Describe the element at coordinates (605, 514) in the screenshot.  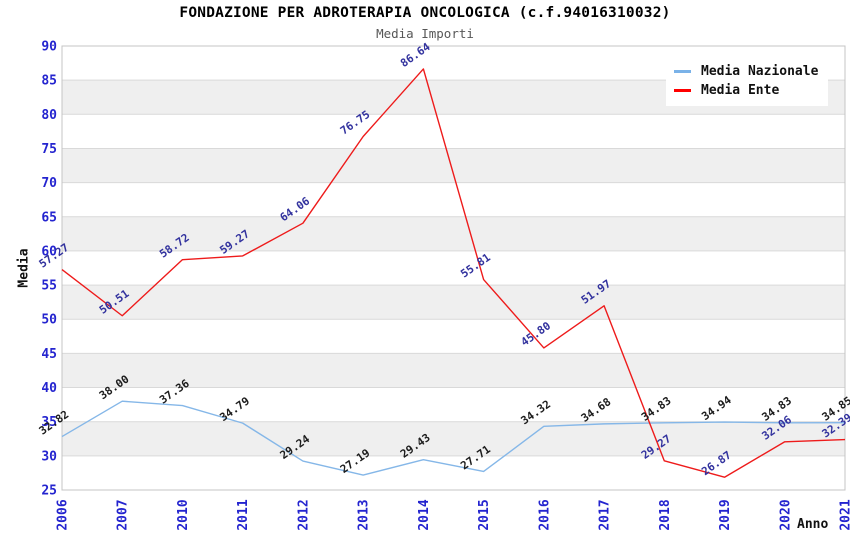
I see `x-tick-label: 2017` at that location.